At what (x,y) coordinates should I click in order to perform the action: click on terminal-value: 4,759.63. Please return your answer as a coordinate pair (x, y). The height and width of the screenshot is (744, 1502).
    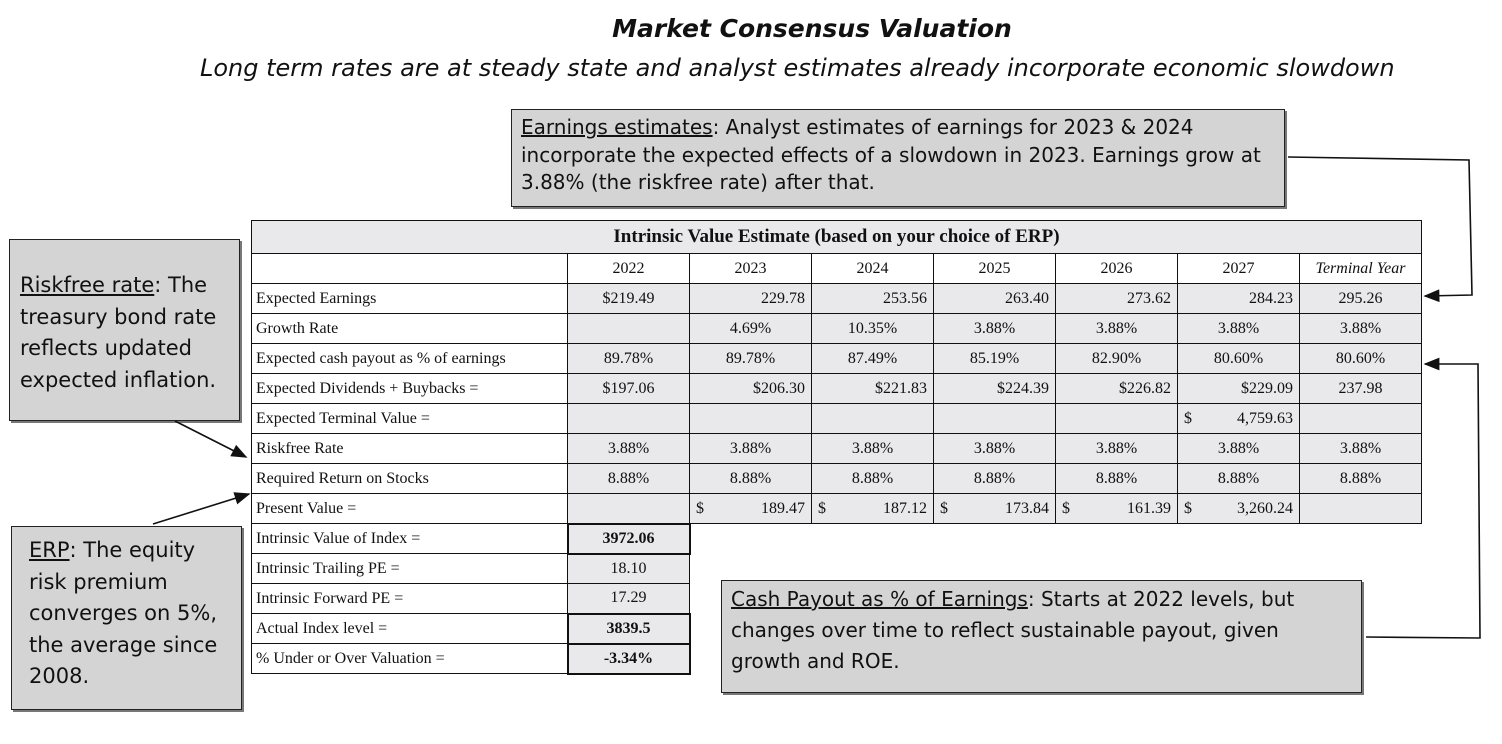
    Looking at the image, I should click on (1265, 418).